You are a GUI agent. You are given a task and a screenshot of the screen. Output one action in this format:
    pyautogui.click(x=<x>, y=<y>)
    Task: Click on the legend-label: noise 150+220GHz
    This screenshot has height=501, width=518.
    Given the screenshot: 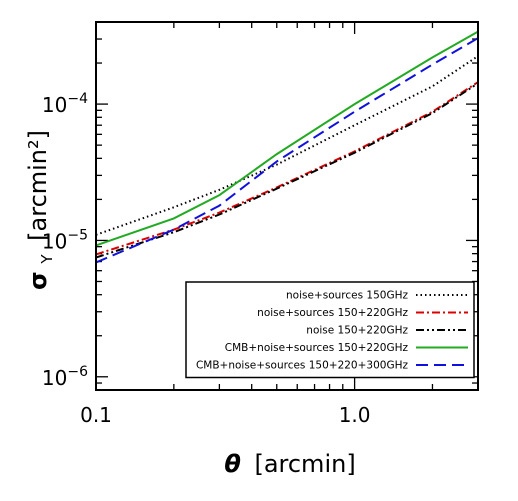 What is the action you would take?
    pyautogui.click(x=357, y=331)
    